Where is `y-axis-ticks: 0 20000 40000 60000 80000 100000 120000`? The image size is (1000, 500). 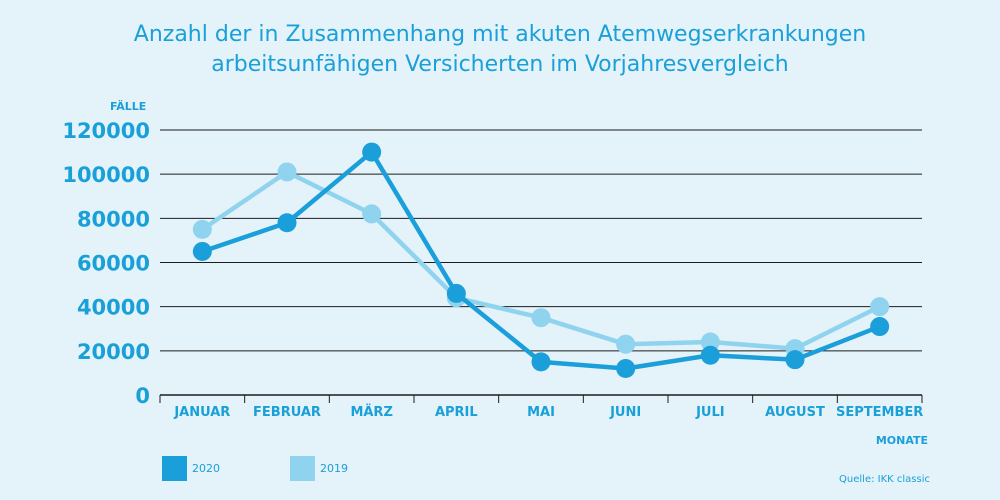 y-axis-ticks: 0 20000 40000 60000 80000 100000 120000 is located at coordinates (106, 263).